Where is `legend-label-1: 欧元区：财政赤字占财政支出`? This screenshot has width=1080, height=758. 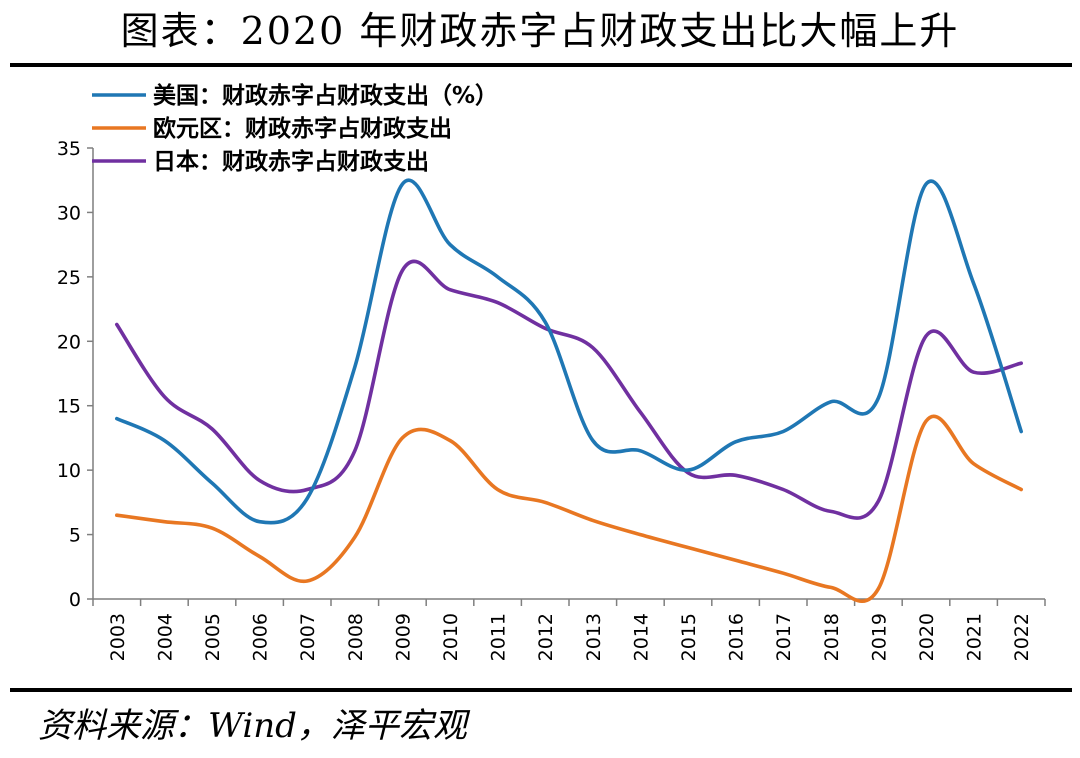 legend-label-1: 欧元区：财政赤字占财政支出 is located at coordinates (302, 128).